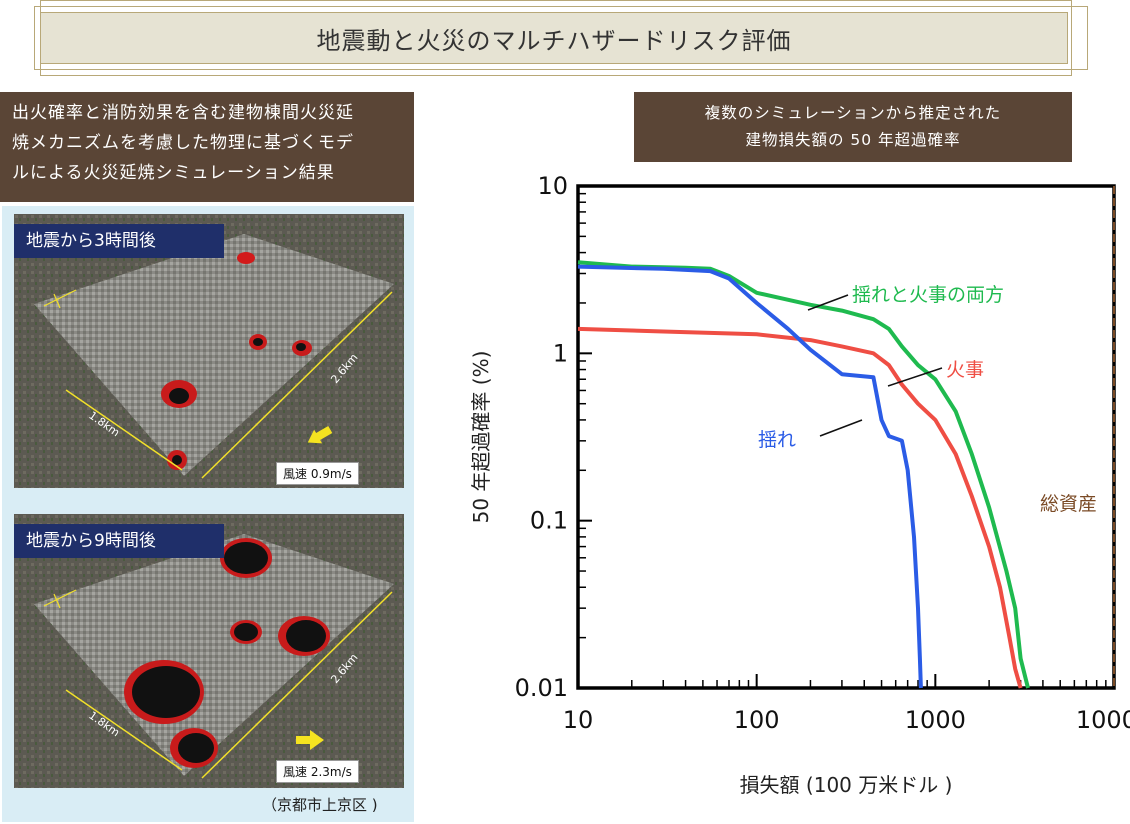 Image resolution: width=1130 pixels, height=824 pixels. Describe the element at coordinates (560, 353) in the screenshot. I see `y-tick-label: 1` at that location.